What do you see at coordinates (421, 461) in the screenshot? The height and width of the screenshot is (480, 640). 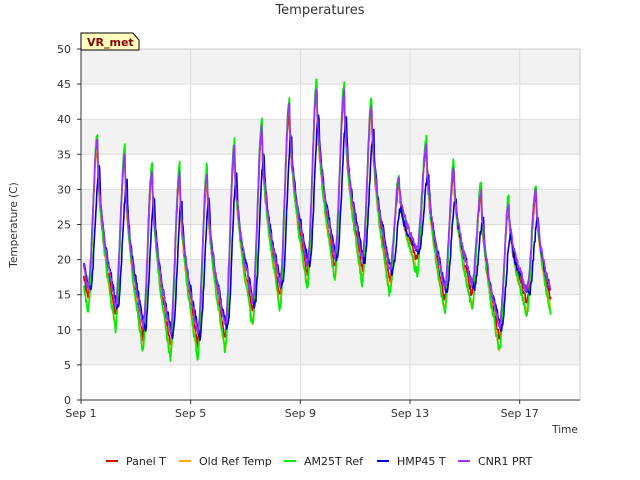 I see `legend-label: HMP45 T` at bounding box center [421, 461].